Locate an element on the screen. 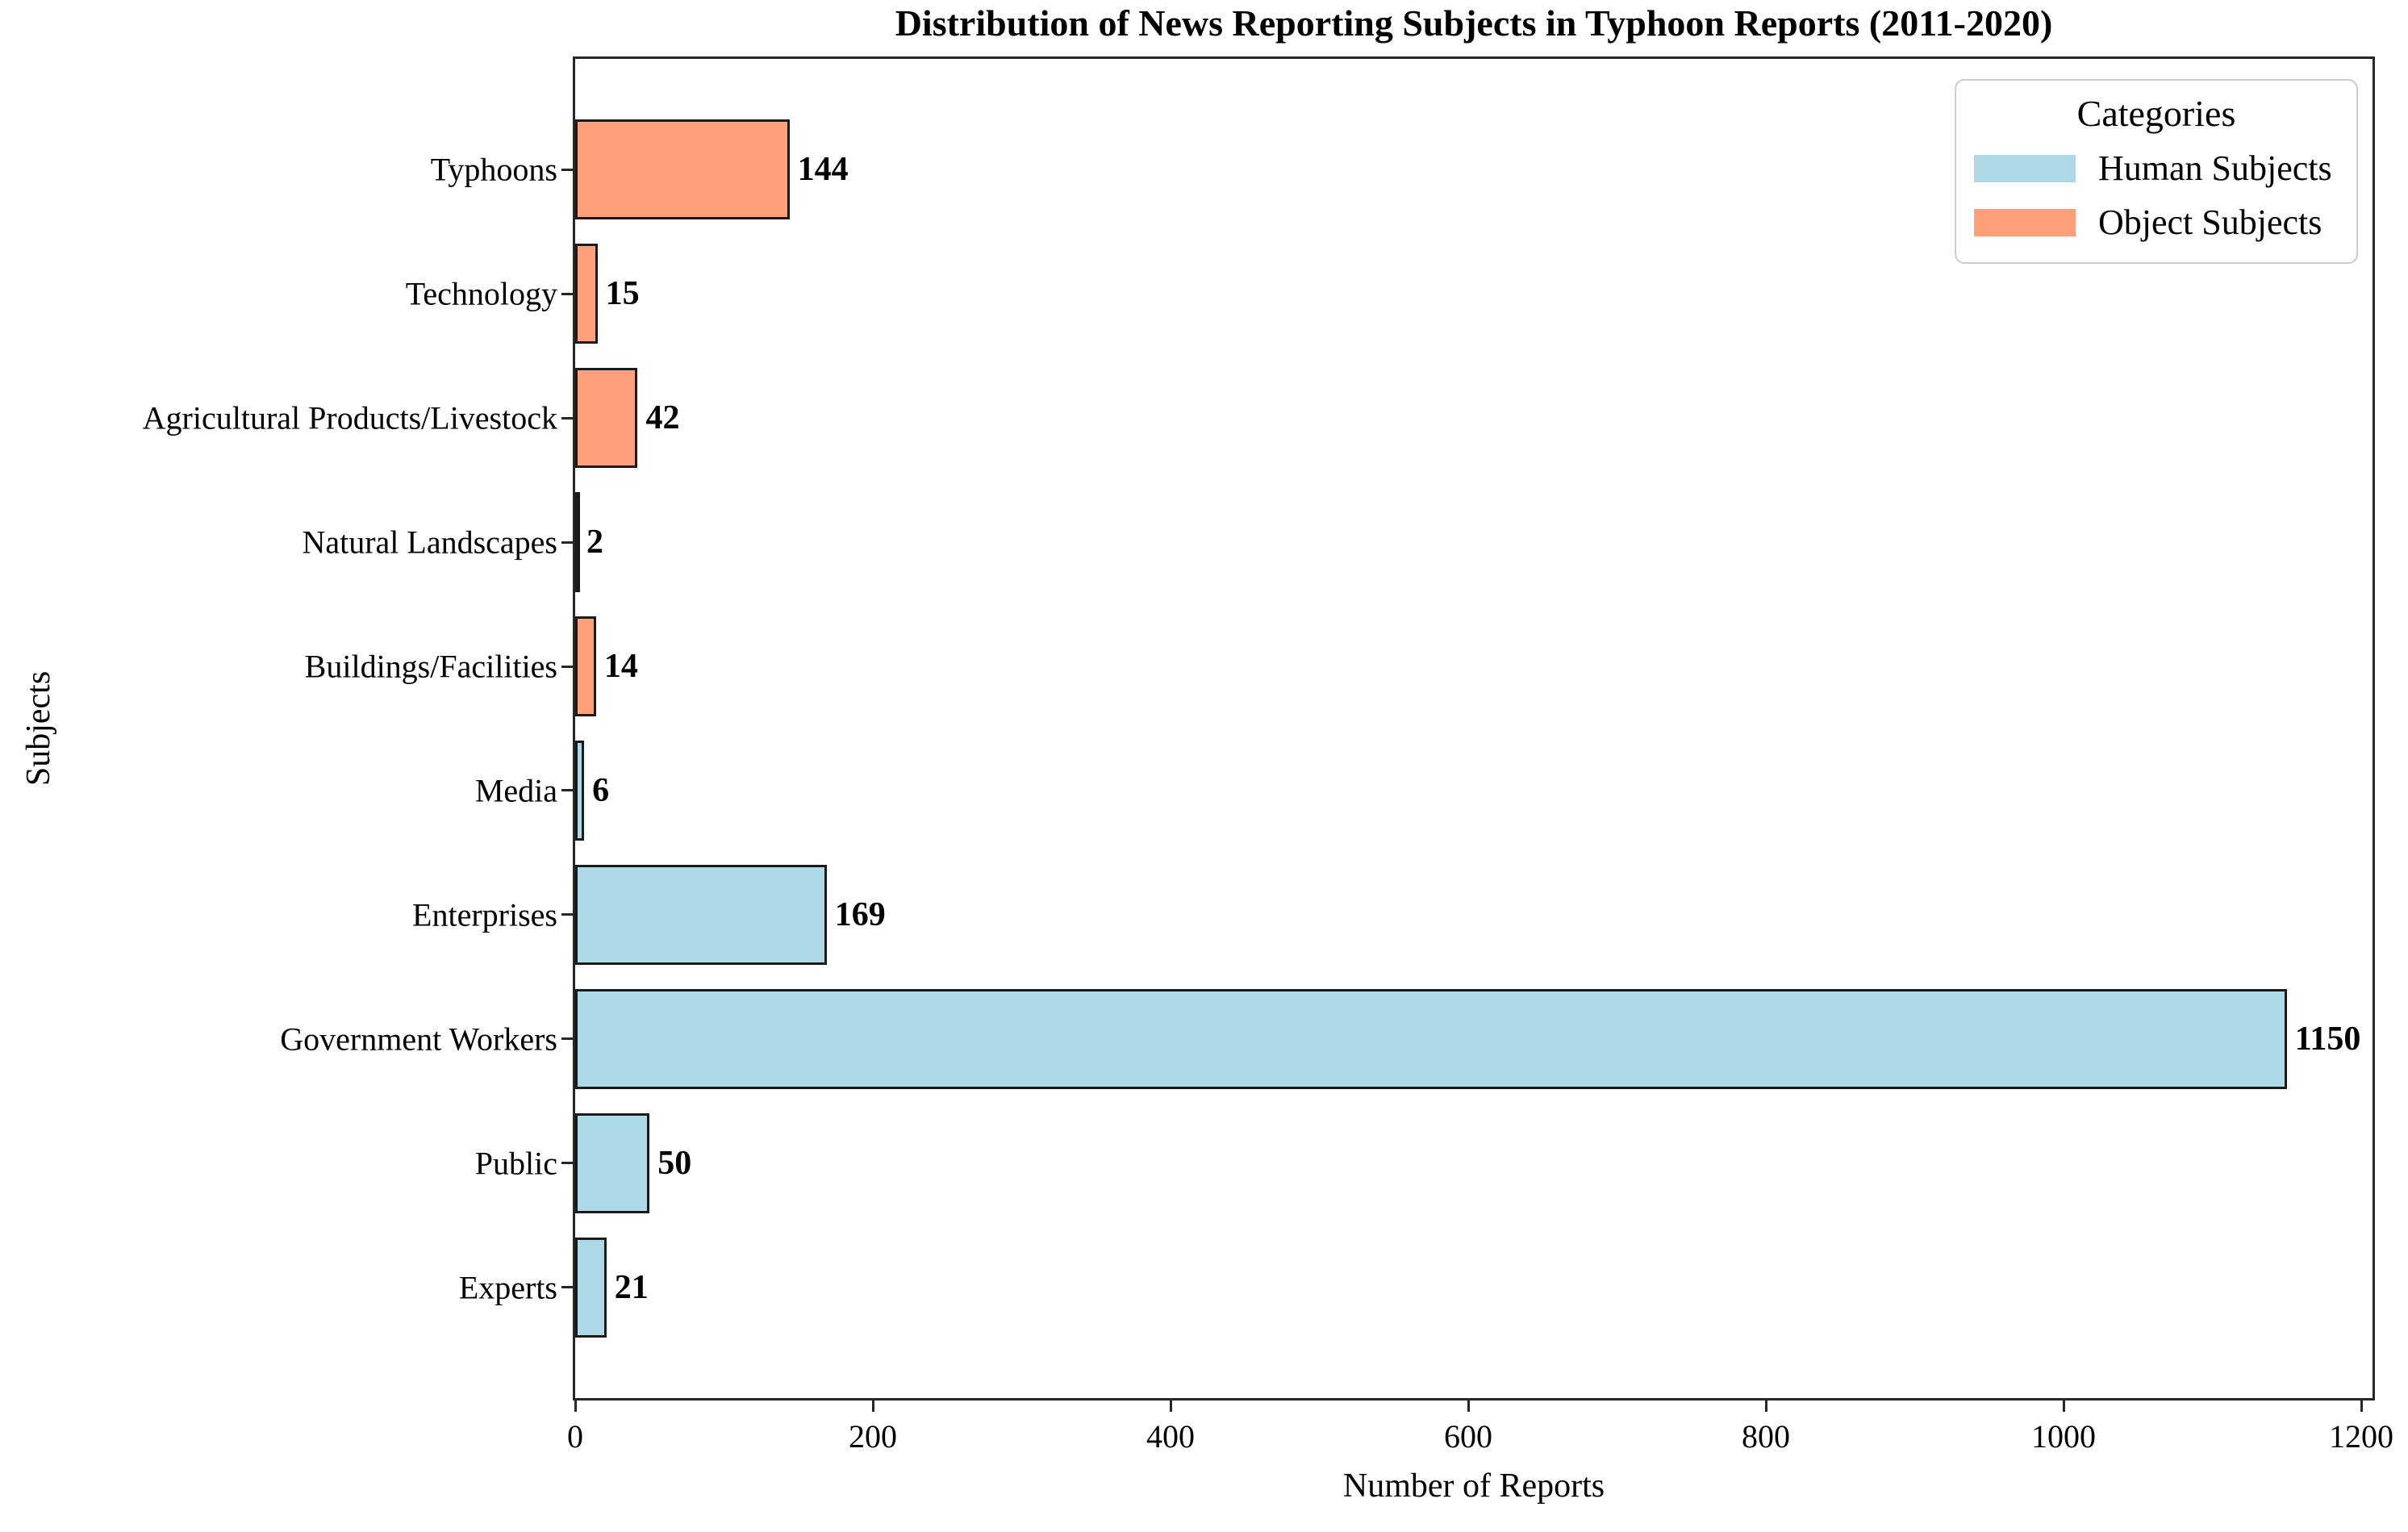  bar-value-label: 1150 is located at coordinates (2327, 1039).